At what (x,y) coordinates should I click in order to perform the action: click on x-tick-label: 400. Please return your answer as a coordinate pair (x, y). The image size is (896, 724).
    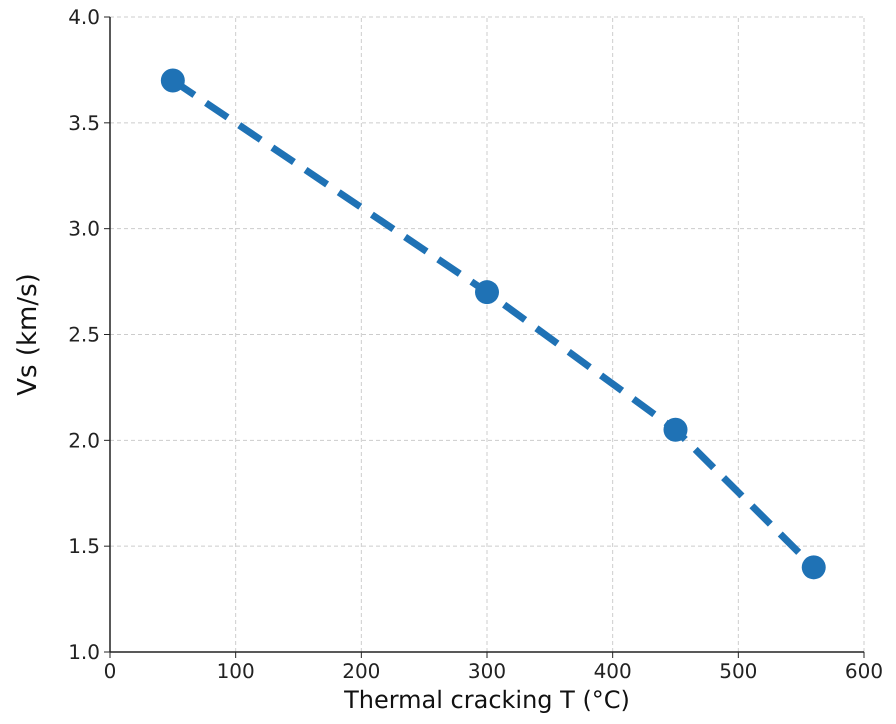
    Looking at the image, I should click on (613, 671).